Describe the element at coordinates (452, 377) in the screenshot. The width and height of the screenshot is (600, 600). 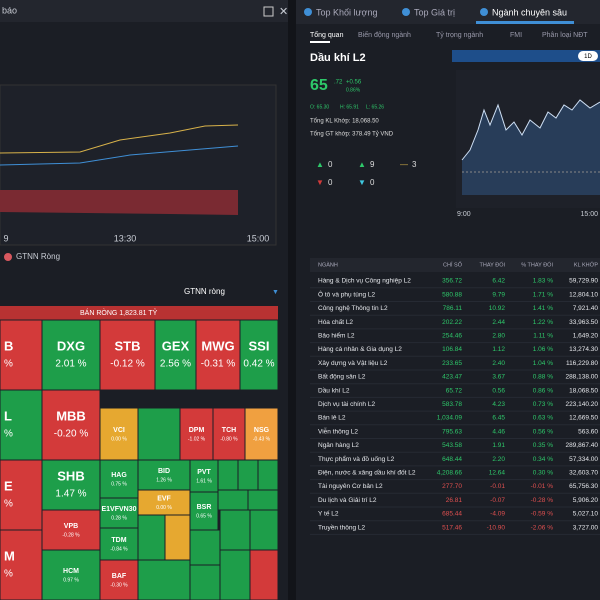
I see `table-cell: 423.47` at that location.